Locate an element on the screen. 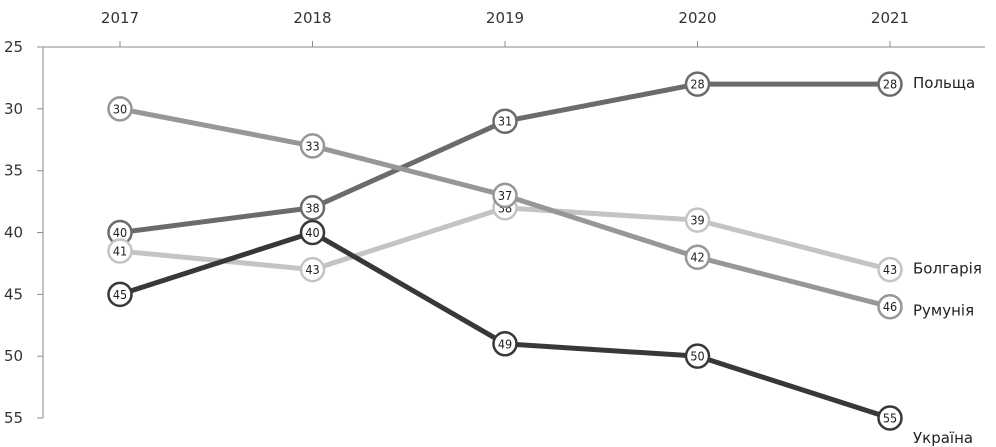 The width and height of the screenshot is (996, 447). y-tick-label: 45 is located at coordinates (13, 294).